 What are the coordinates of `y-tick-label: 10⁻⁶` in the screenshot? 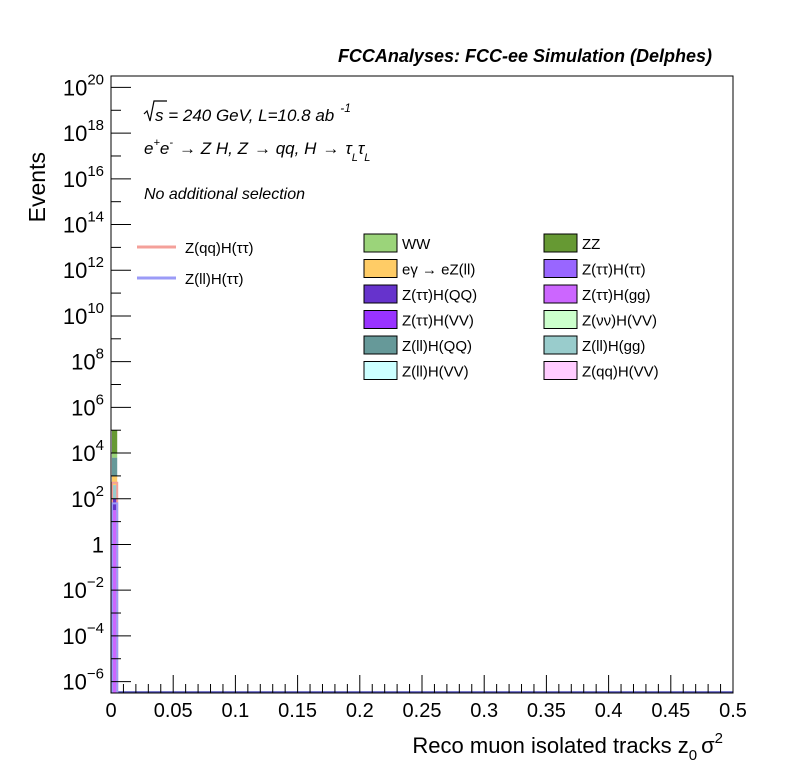 It's located at (83, 680).